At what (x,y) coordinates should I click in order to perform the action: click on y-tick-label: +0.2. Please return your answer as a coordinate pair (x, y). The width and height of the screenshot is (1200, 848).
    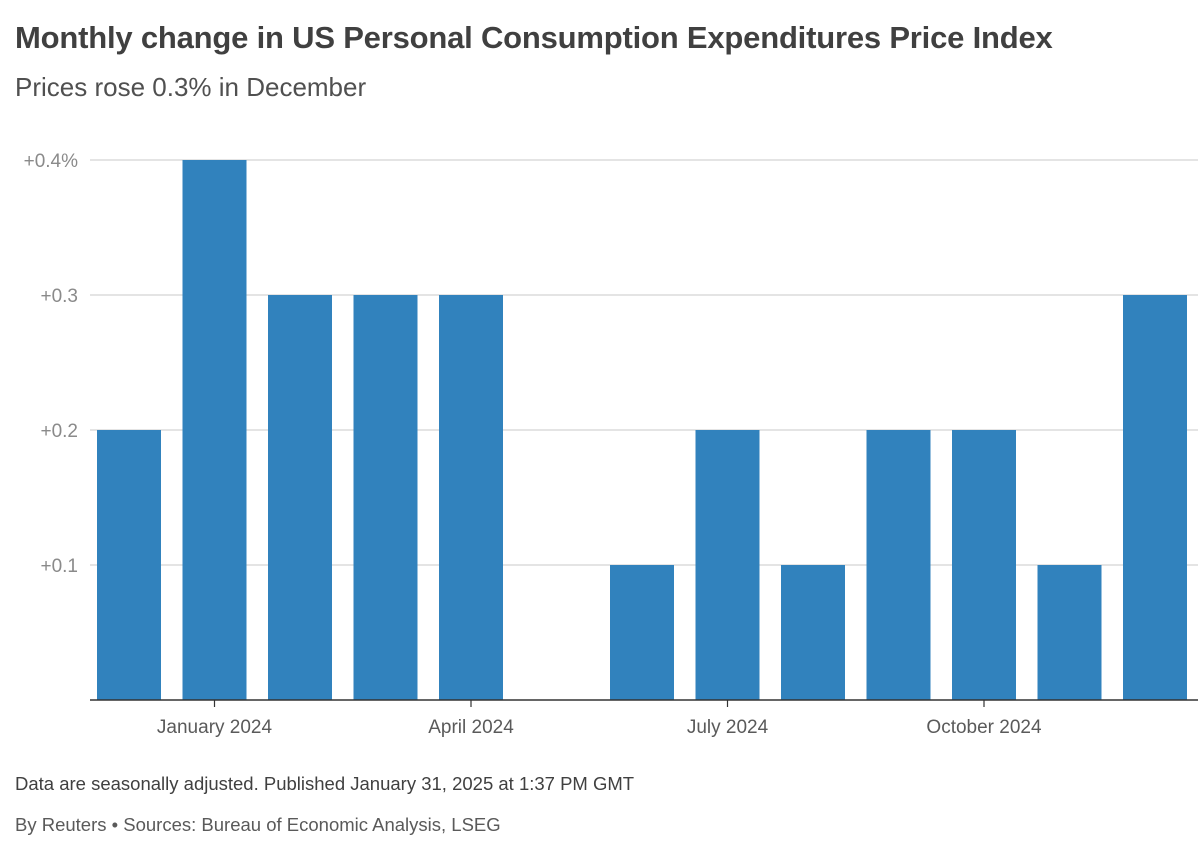
    Looking at the image, I should click on (59, 431).